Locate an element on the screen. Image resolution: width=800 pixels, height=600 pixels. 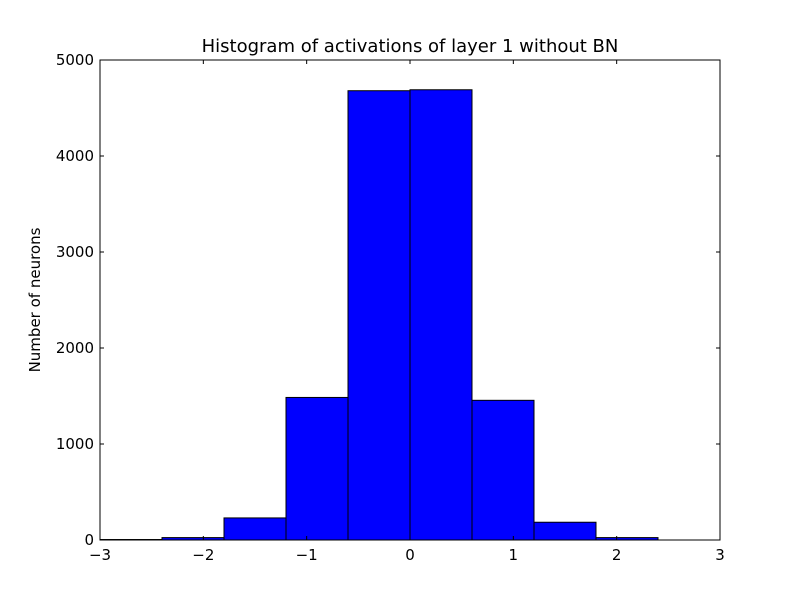
x-tick-label: −2 is located at coordinates (203, 555).